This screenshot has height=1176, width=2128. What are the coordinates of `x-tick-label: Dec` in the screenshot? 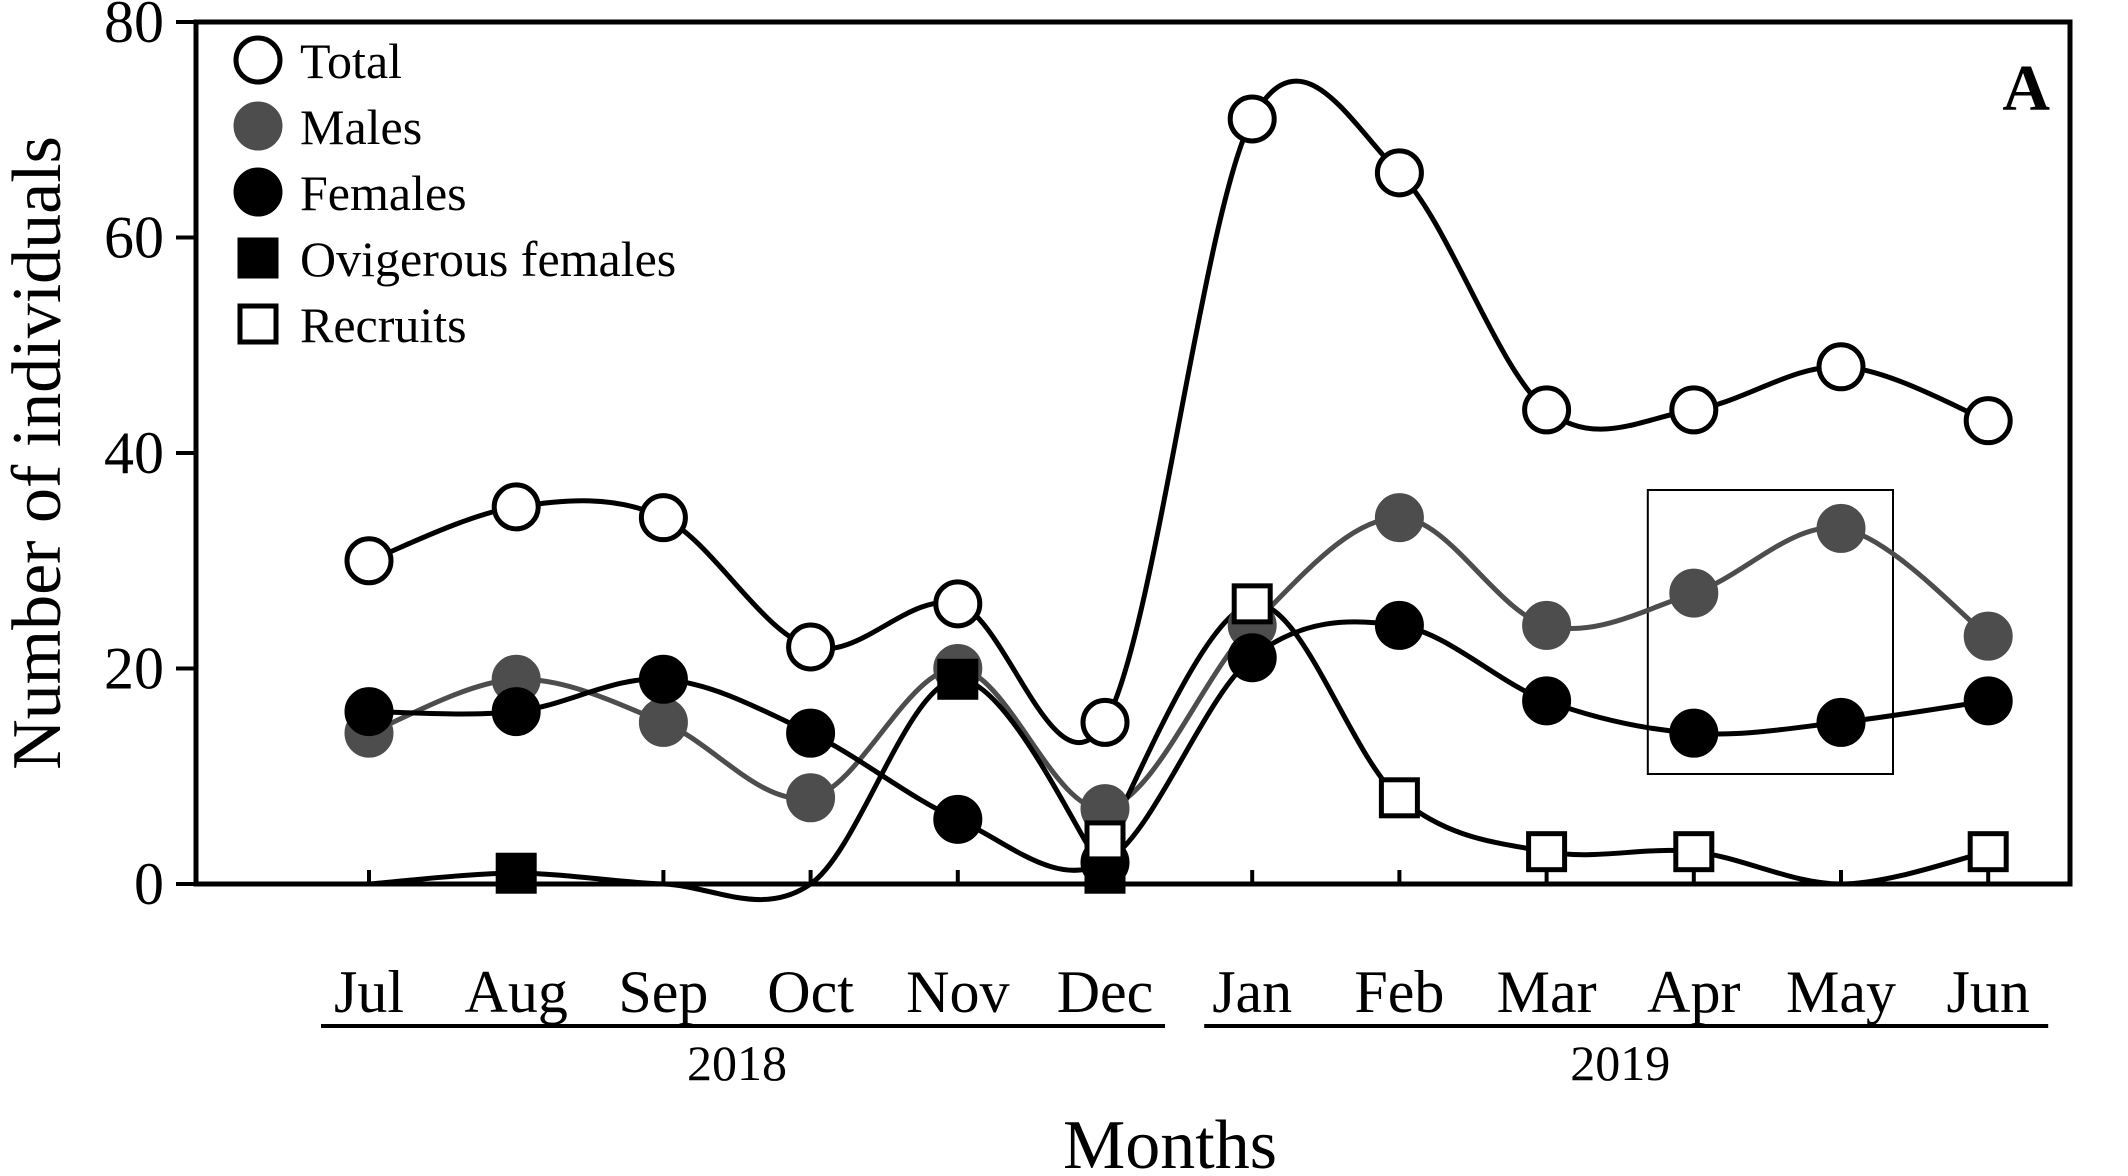 It's located at (1105, 992).